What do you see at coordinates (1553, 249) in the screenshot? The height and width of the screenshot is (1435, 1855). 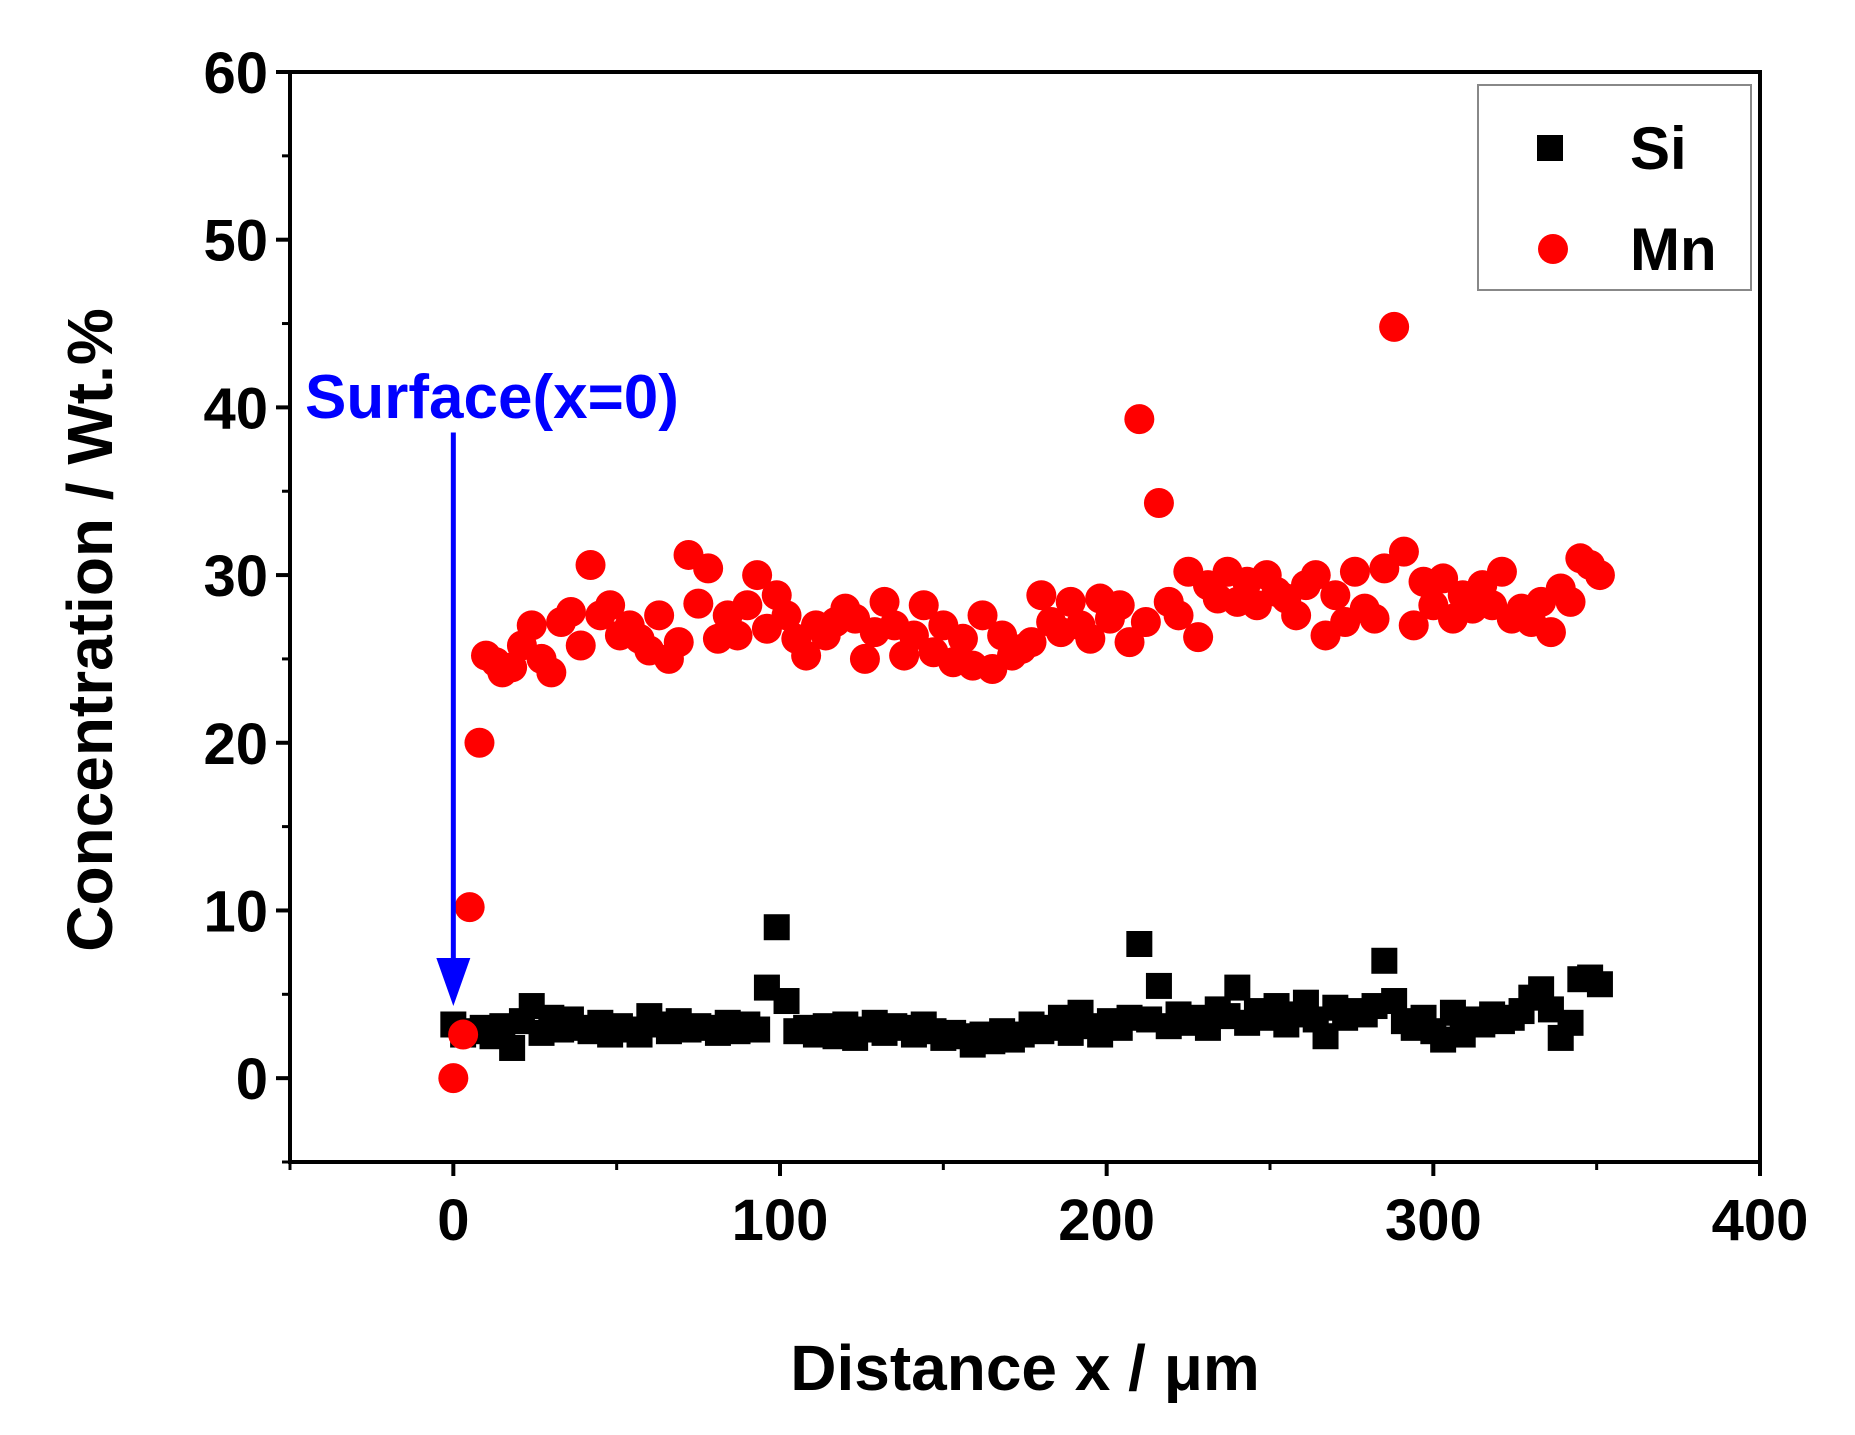 I see `legend-mn-marker` at bounding box center [1553, 249].